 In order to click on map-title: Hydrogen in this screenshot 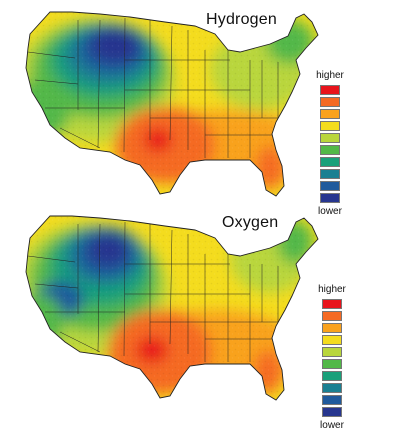, I will do `click(241, 19)`.